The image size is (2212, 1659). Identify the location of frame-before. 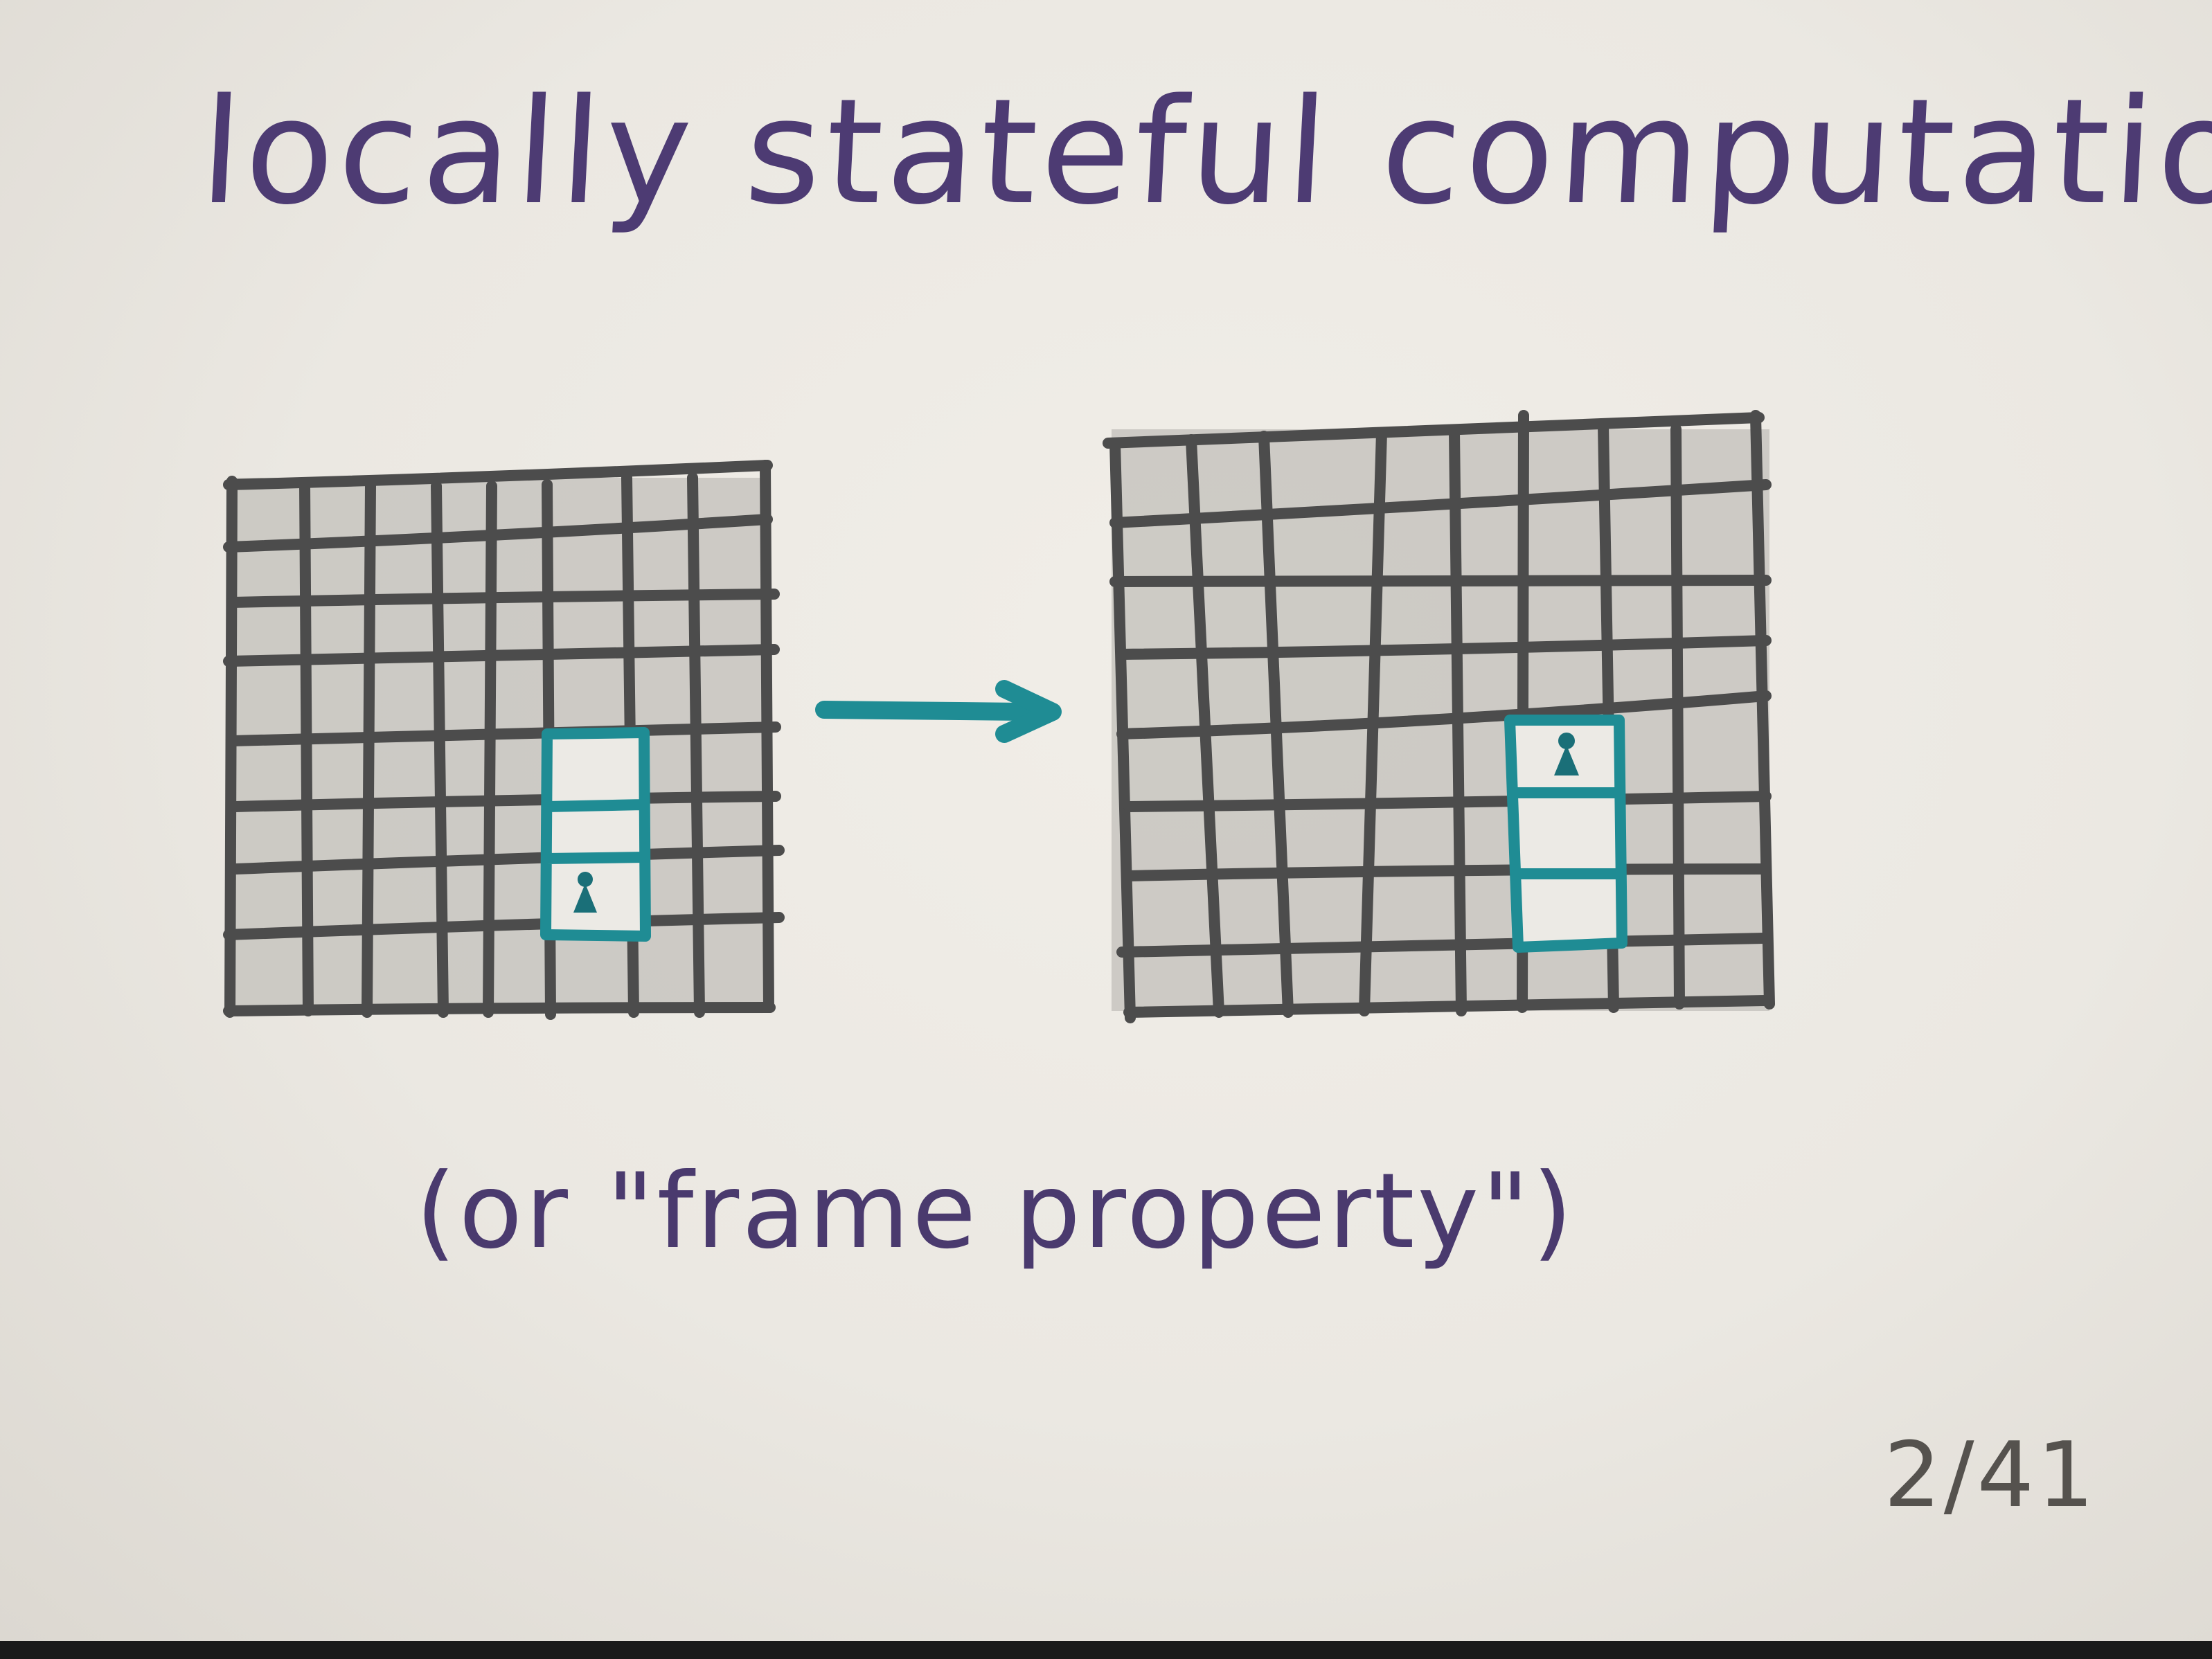
(595, 835).